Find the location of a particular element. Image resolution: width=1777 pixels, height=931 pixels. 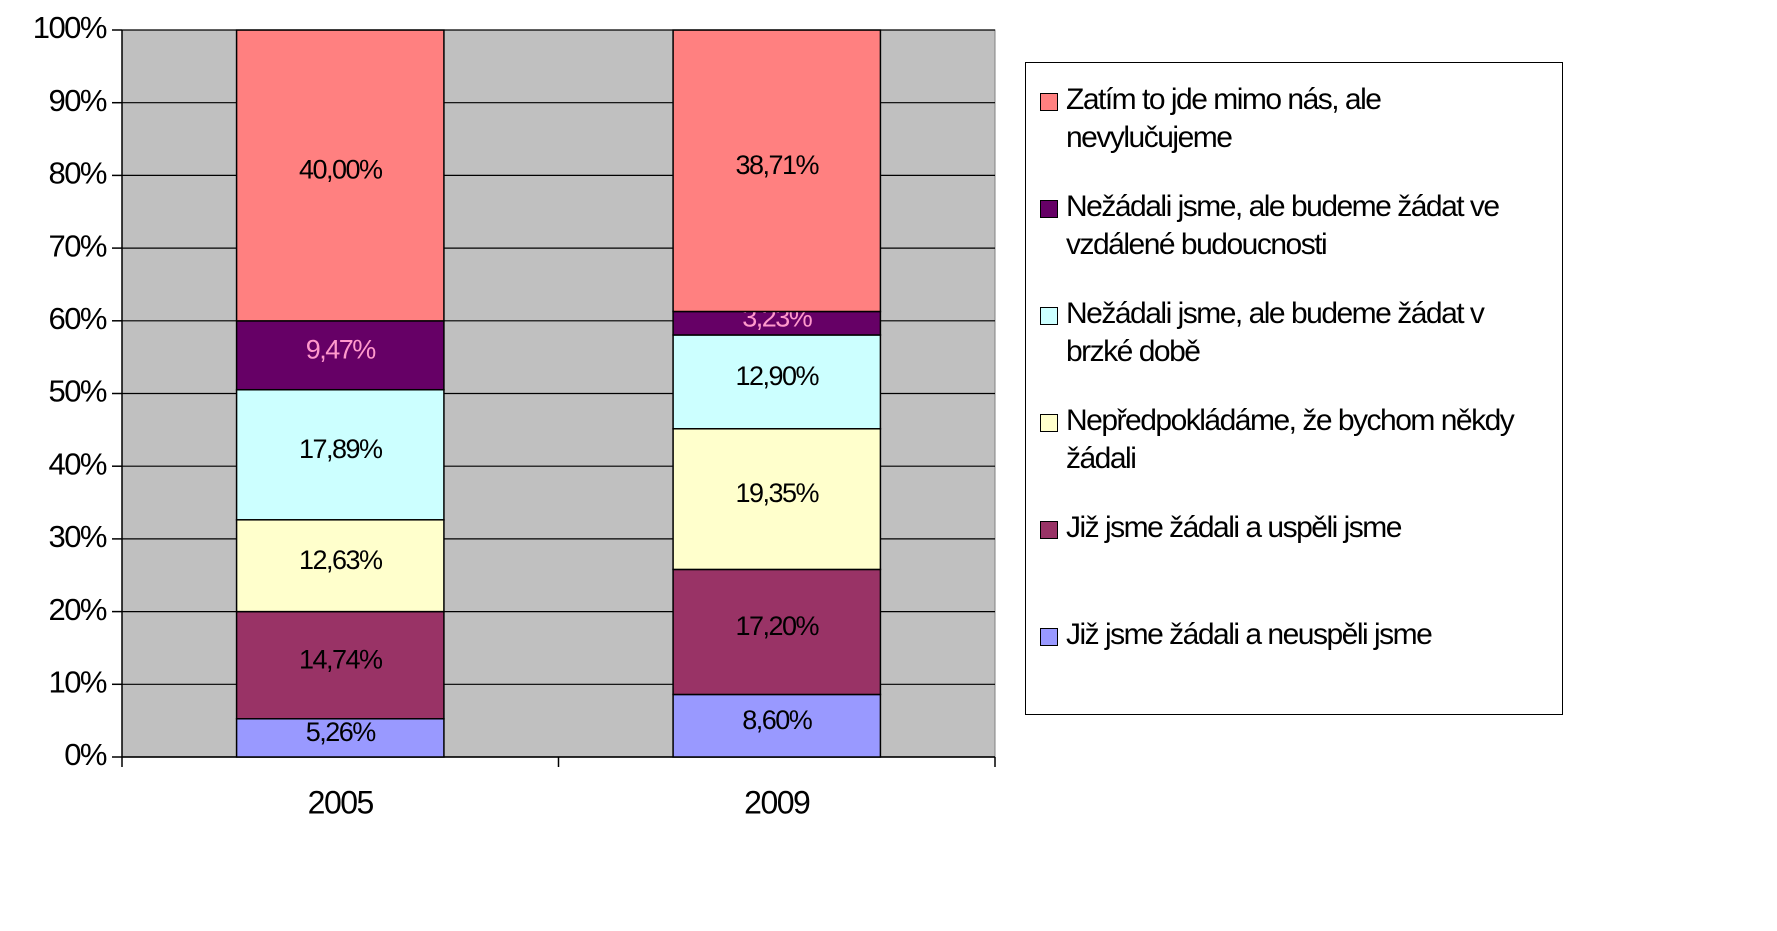

y-tick-label: 70% is located at coordinates (77, 245).